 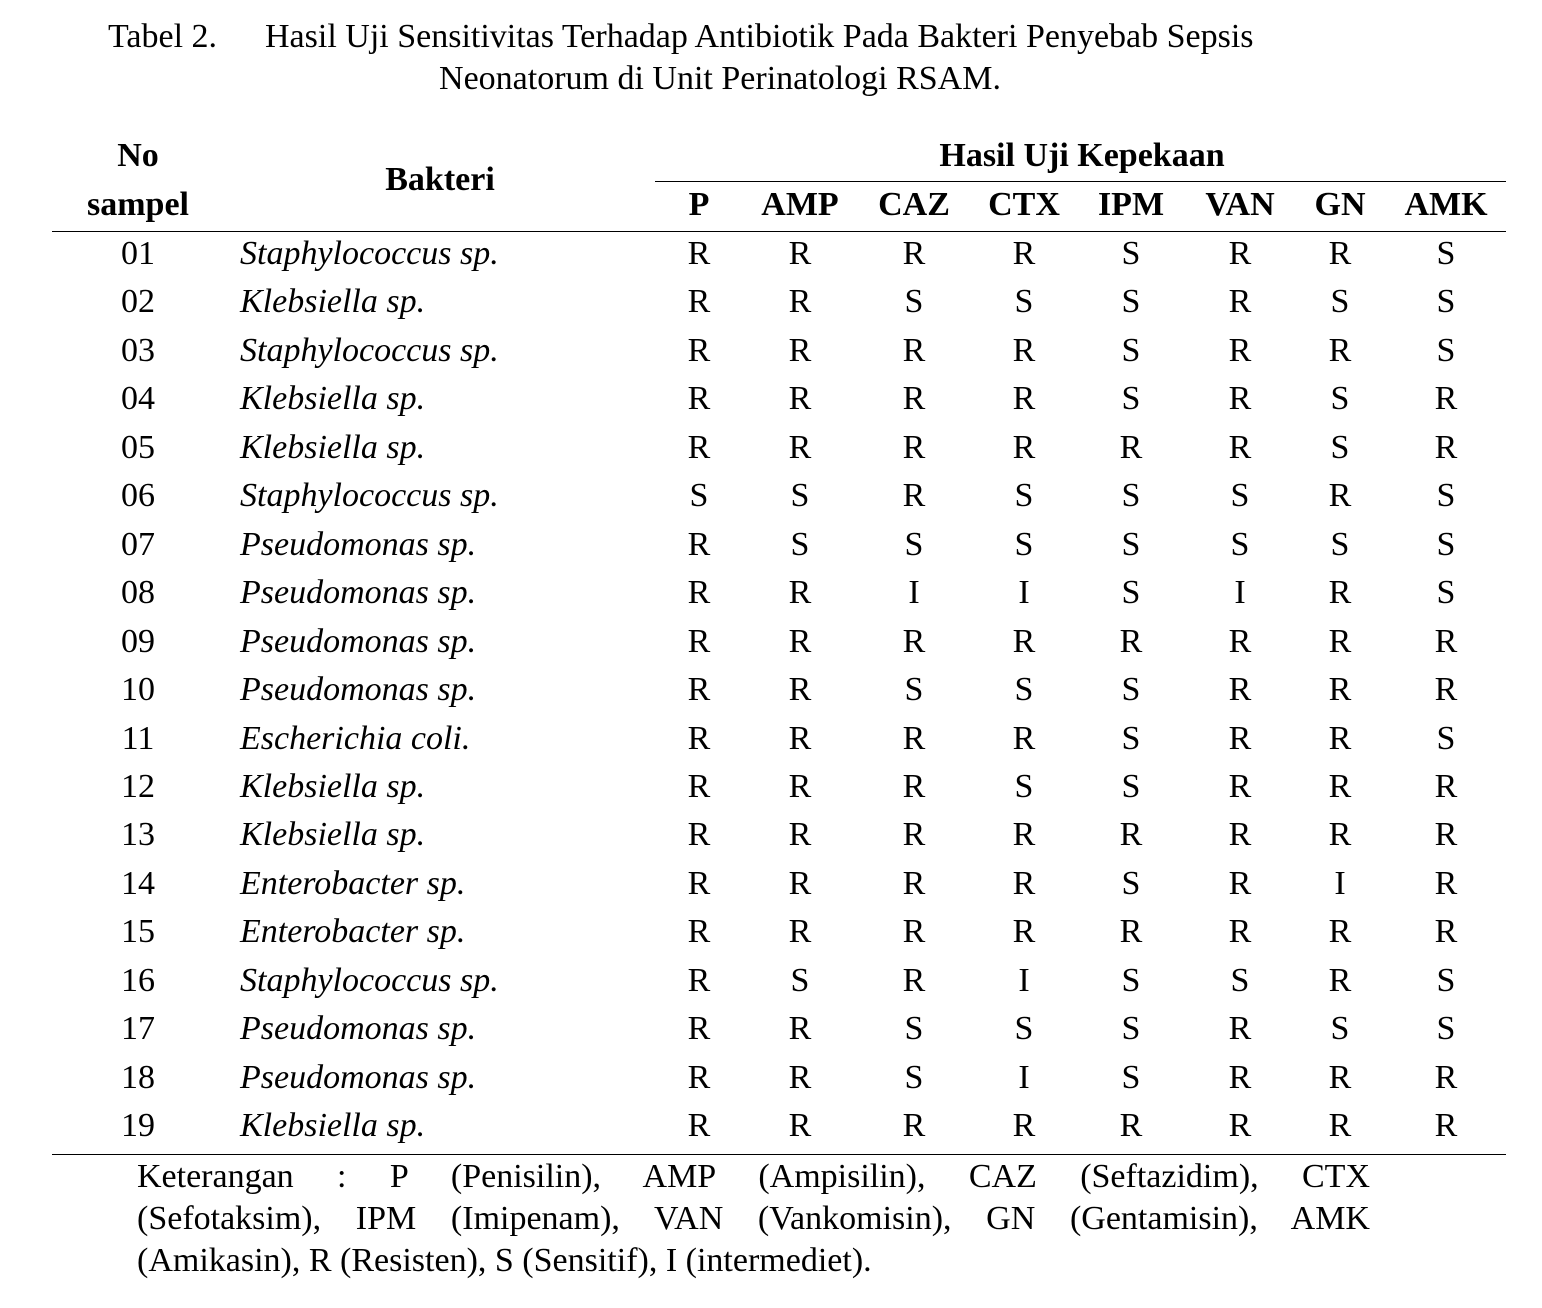 I want to click on header-rule, so click(x=779, y=231).